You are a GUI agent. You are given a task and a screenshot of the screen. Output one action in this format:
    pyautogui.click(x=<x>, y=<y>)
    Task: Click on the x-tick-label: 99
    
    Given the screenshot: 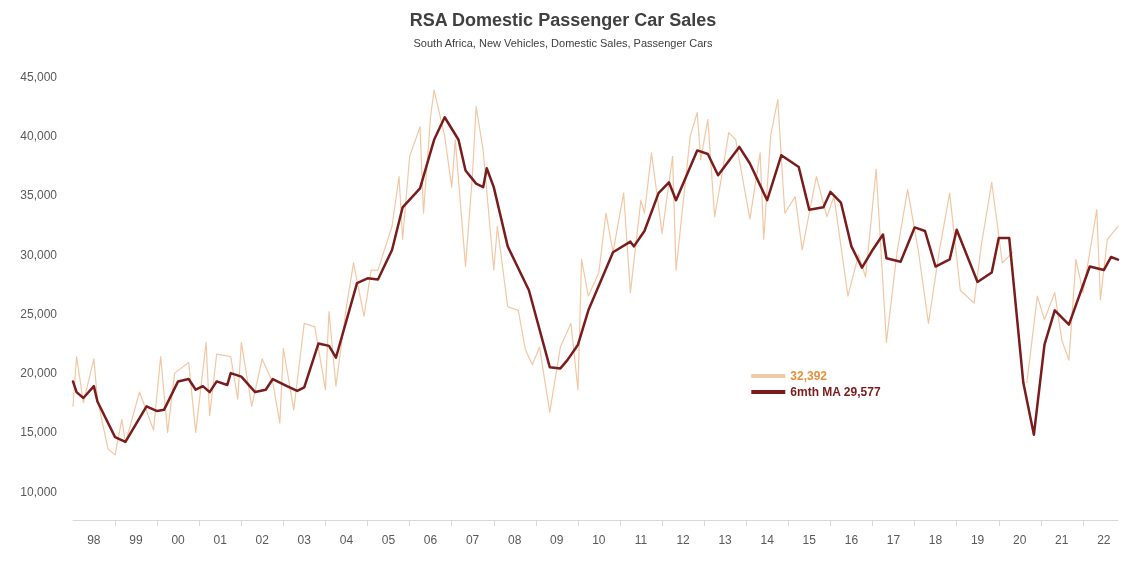 What is the action you would take?
    pyautogui.click(x=136, y=540)
    